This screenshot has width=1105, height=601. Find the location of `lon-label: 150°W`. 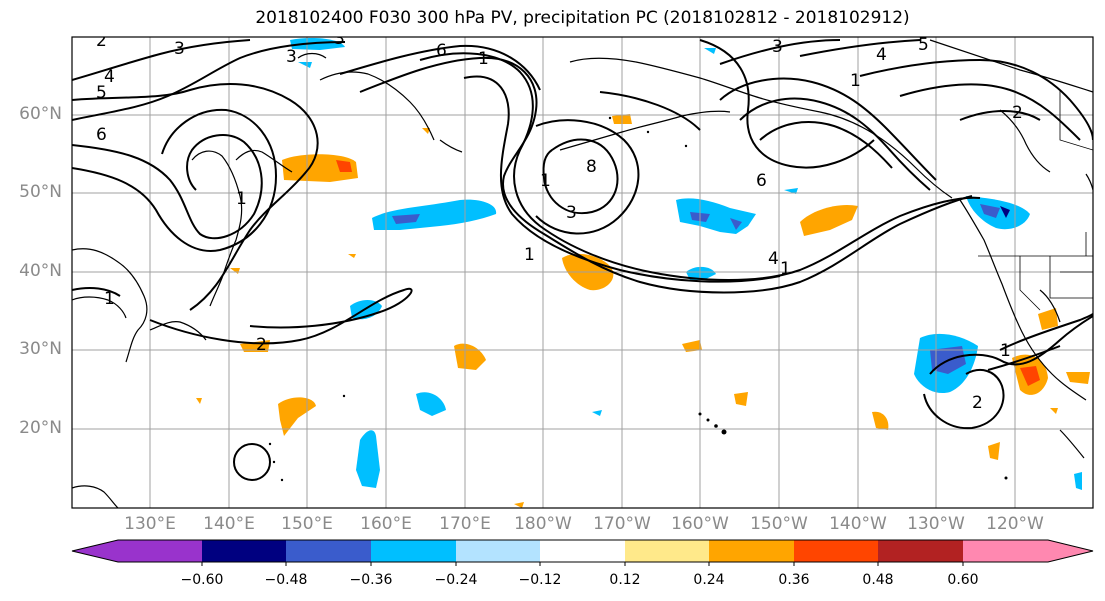

lon-label: 150°W is located at coordinates (779, 524).